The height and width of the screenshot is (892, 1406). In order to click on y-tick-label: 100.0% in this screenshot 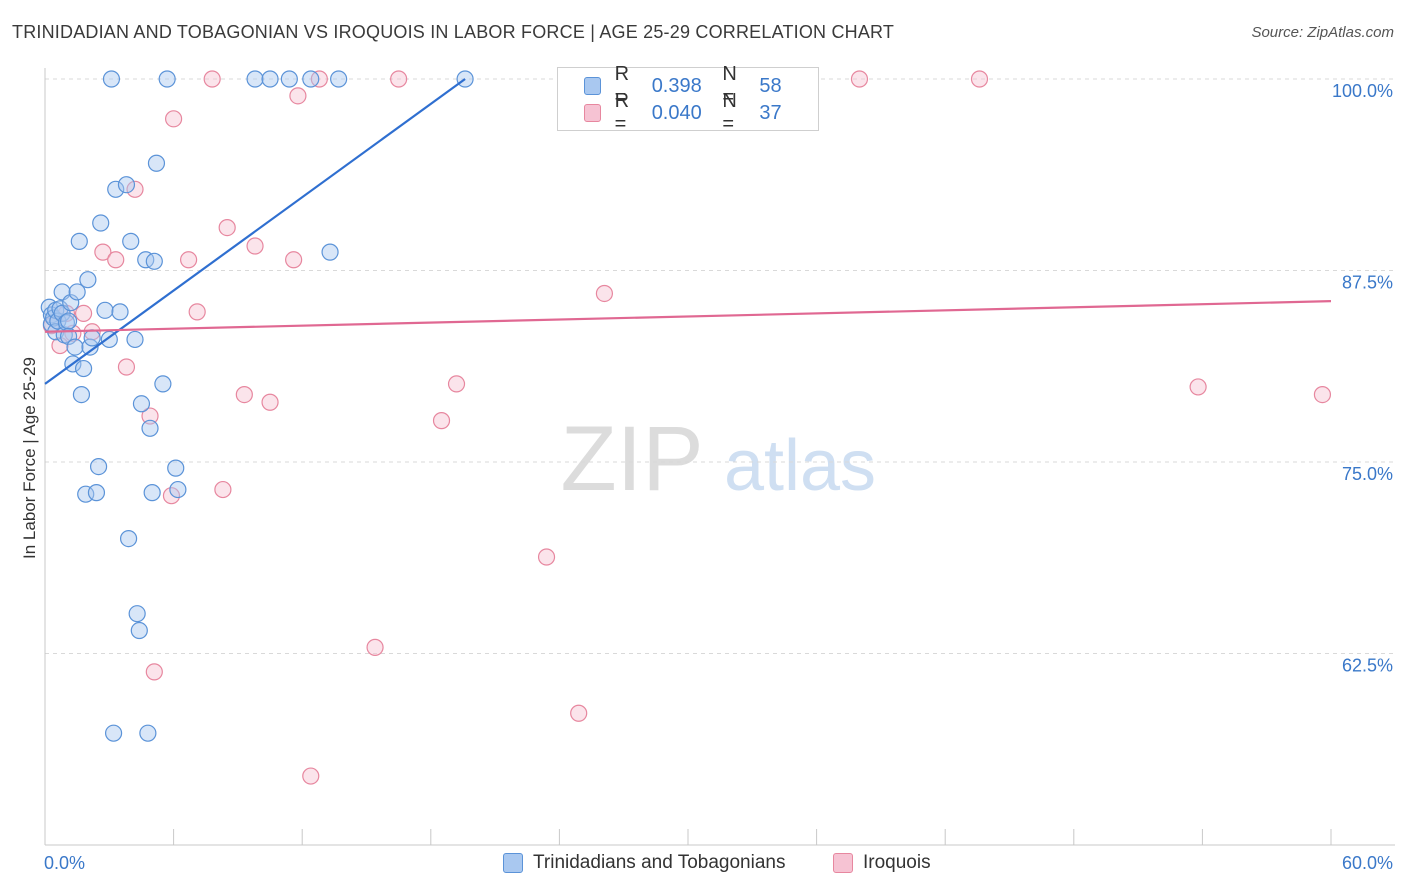, I will do `click(1362, 91)`.